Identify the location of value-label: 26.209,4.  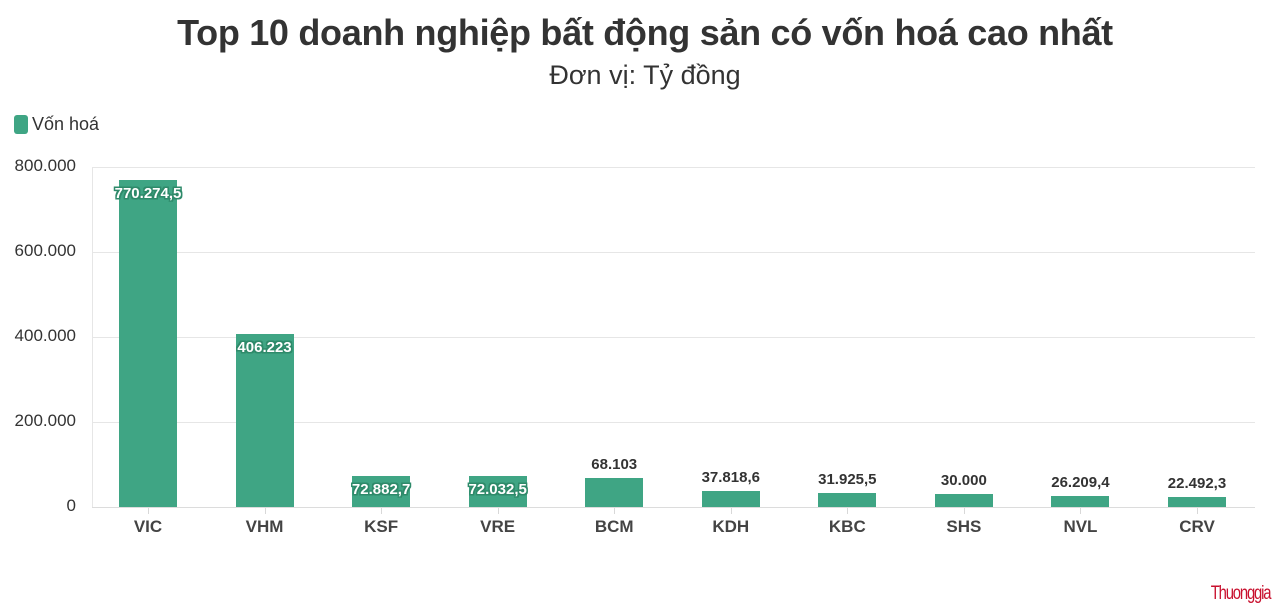
(1080, 482).